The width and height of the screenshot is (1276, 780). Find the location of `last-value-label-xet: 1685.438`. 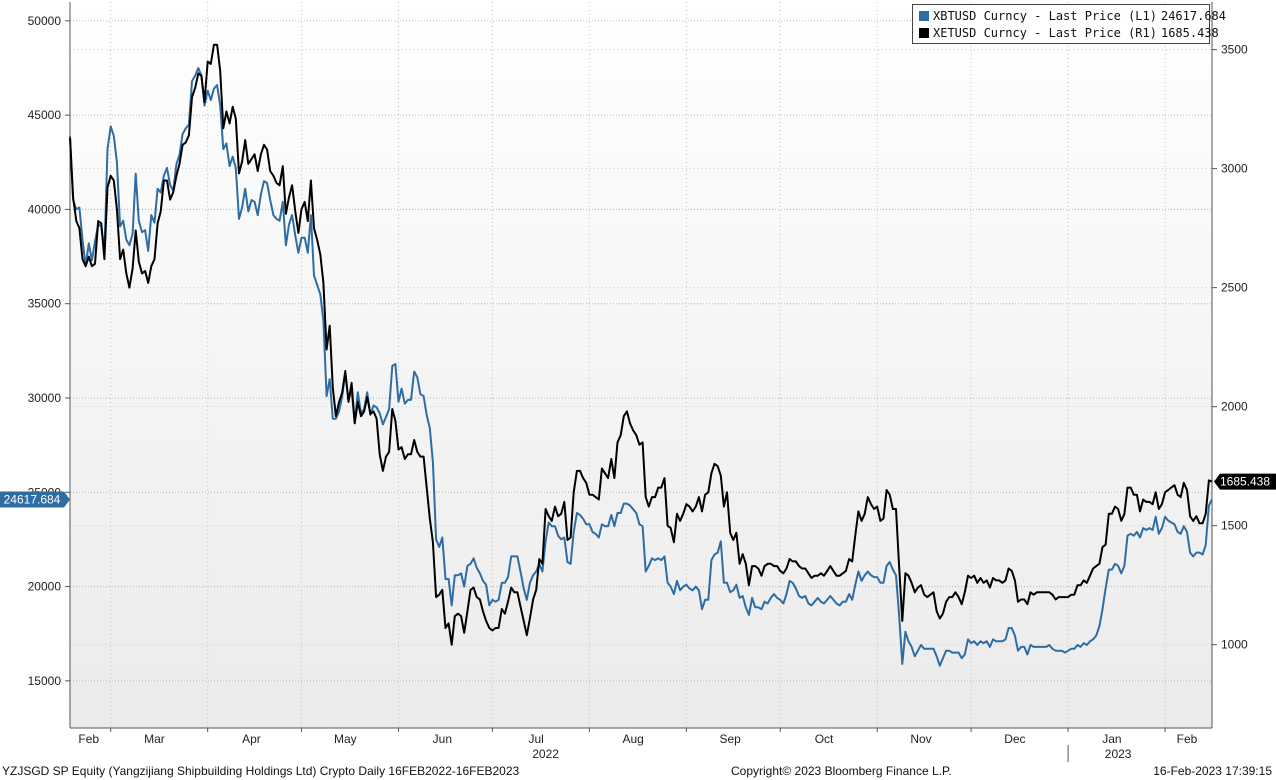

last-value-label-xet: 1685.438 is located at coordinates (1245, 482).